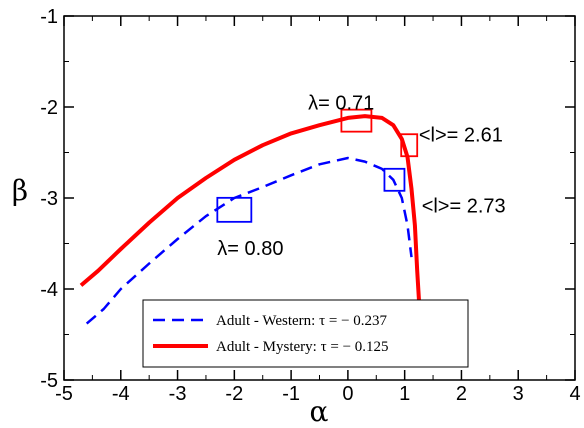 This screenshot has width=584, height=428. What do you see at coordinates (49, 381) in the screenshot?
I see `y-tick-label: -5` at bounding box center [49, 381].